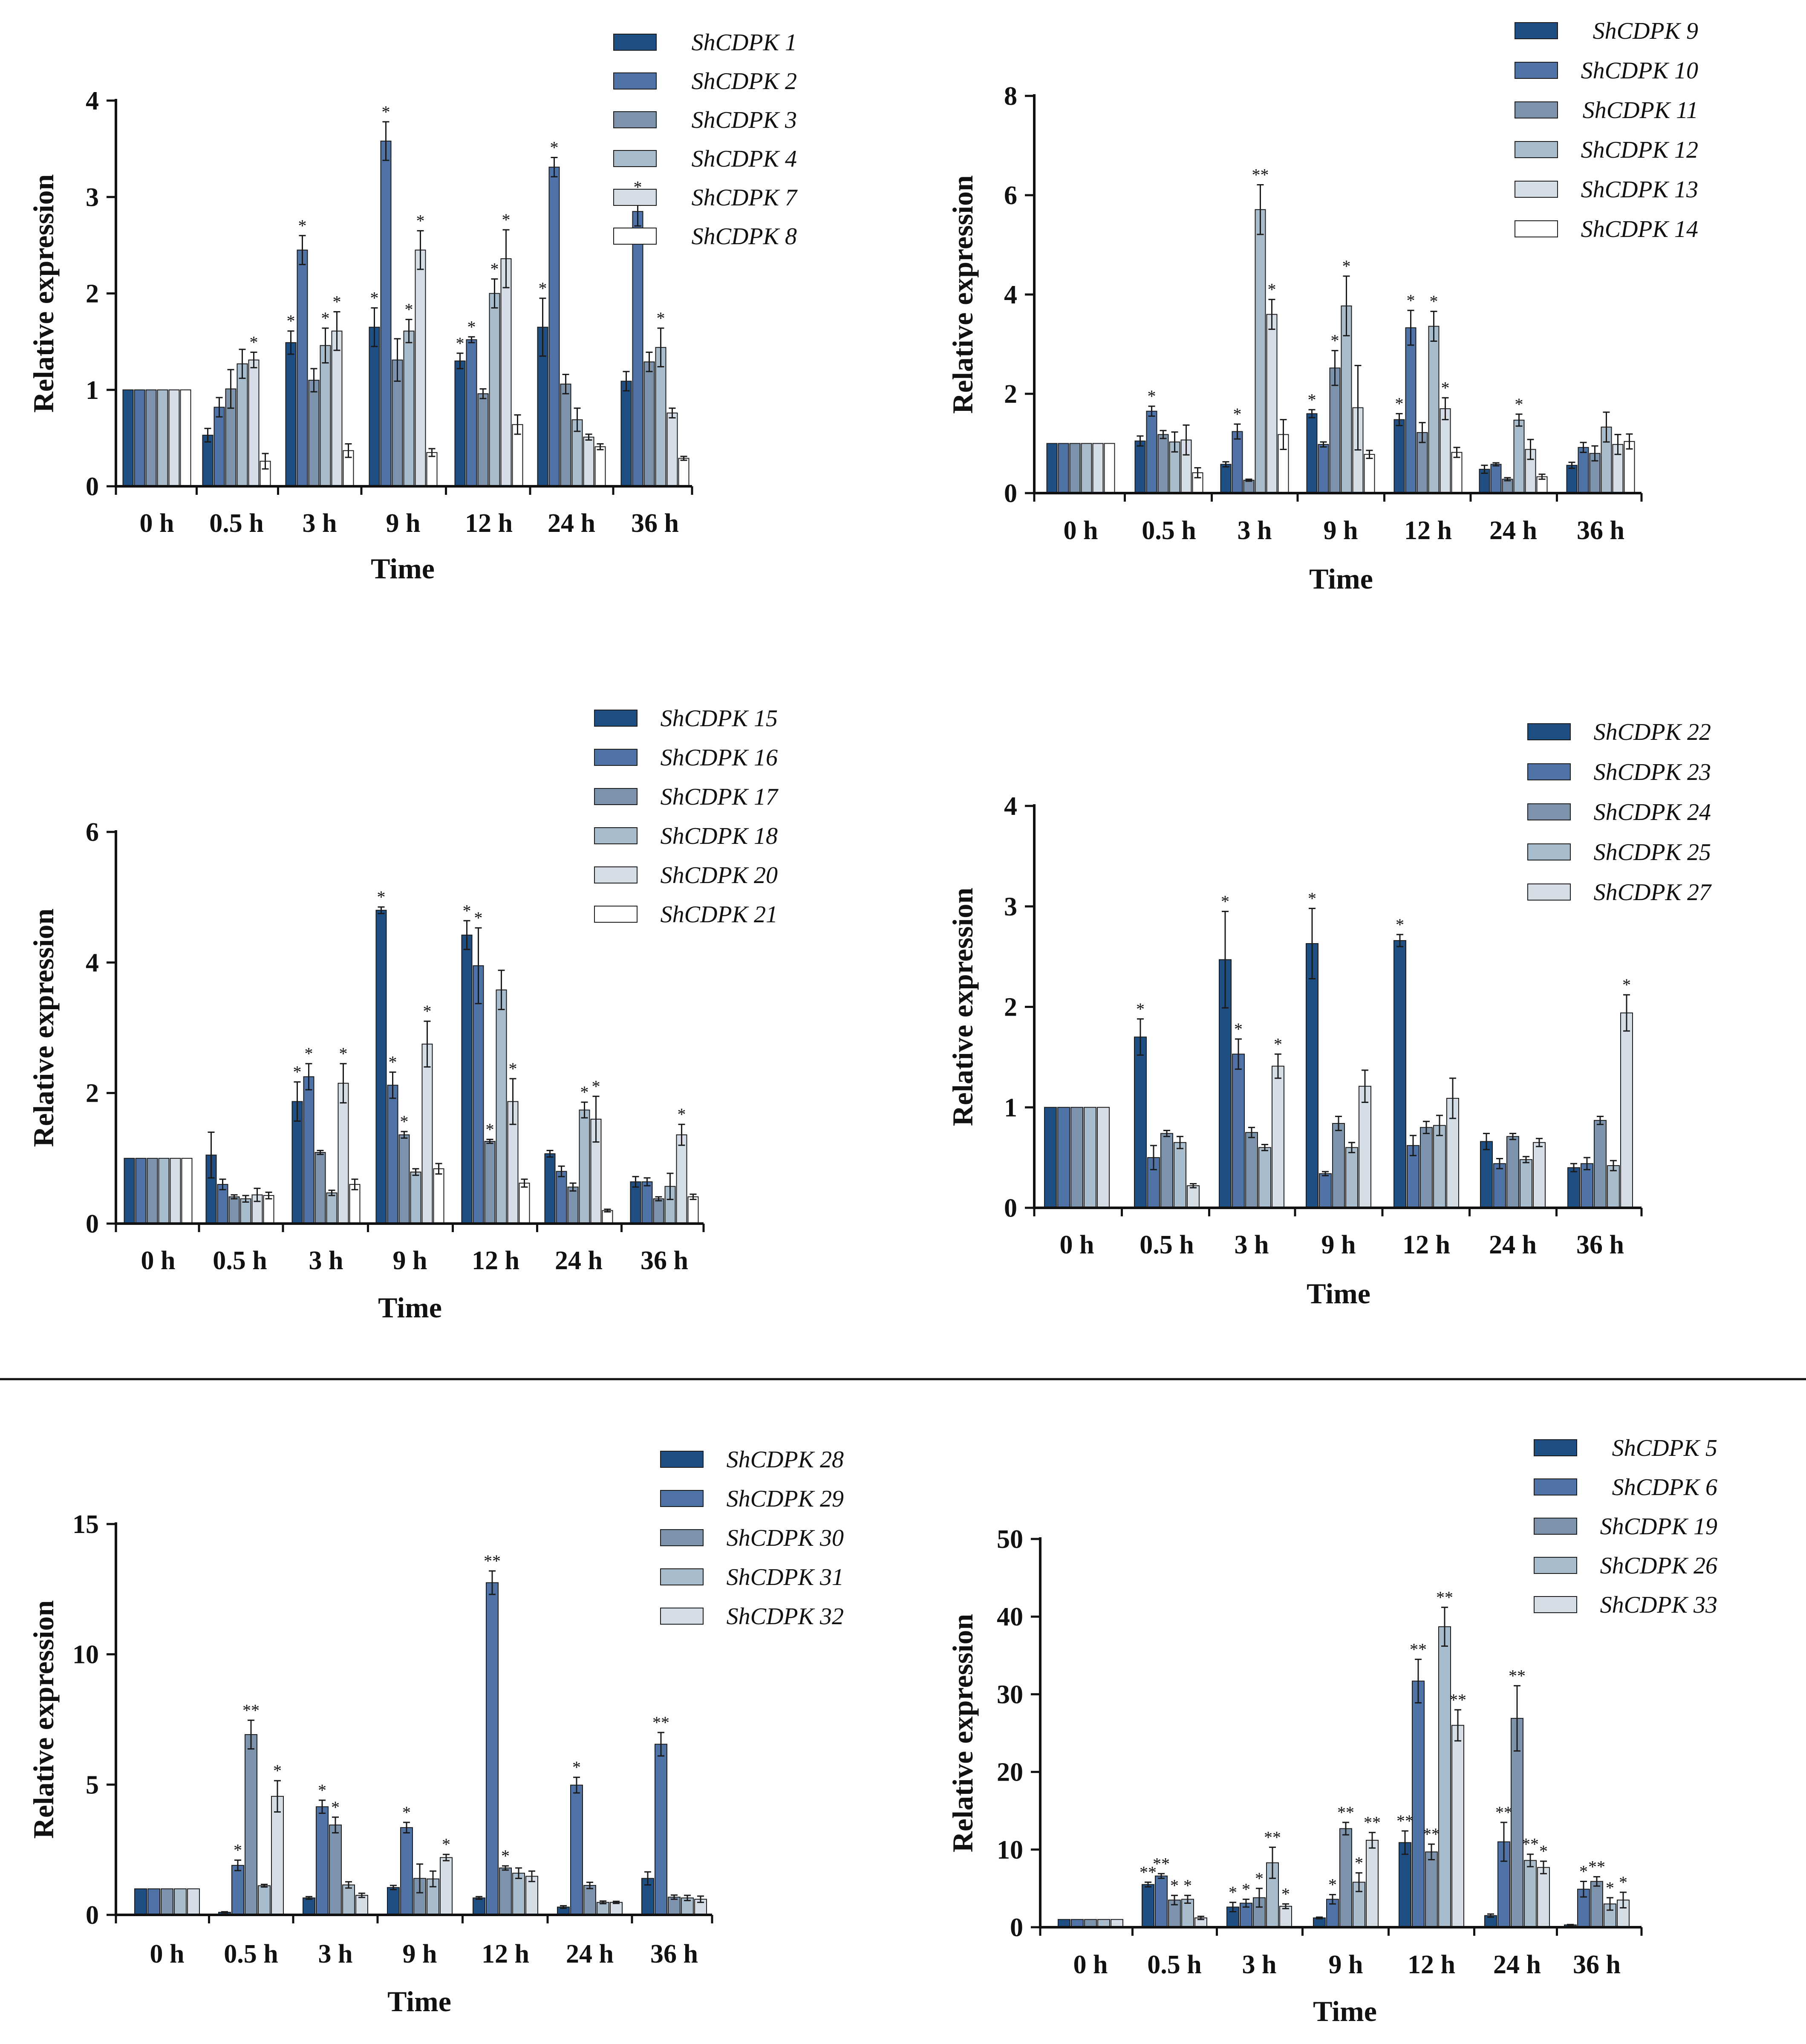  What do you see at coordinates (1664, 1448) in the screenshot?
I see `legend-label: ShCDPK 5` at bounding box center [1664, 1448].